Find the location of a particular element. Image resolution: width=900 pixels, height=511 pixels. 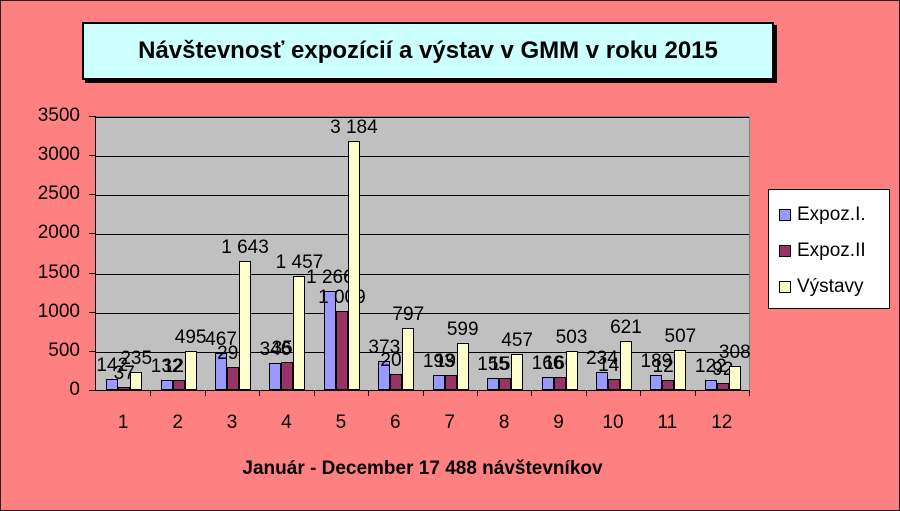

x-tick-label: 5 is located at coordinates (341, 422).